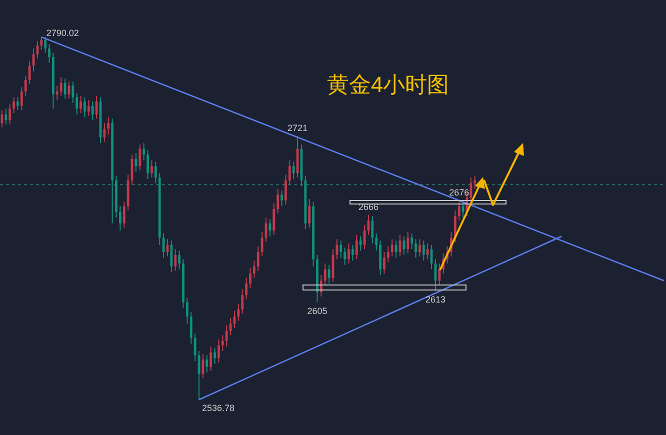 This screenshot has height=435, width=666. Describe the element at coordinates (218, 408) in the screenshot. I see `text: 2536.78` at that location.